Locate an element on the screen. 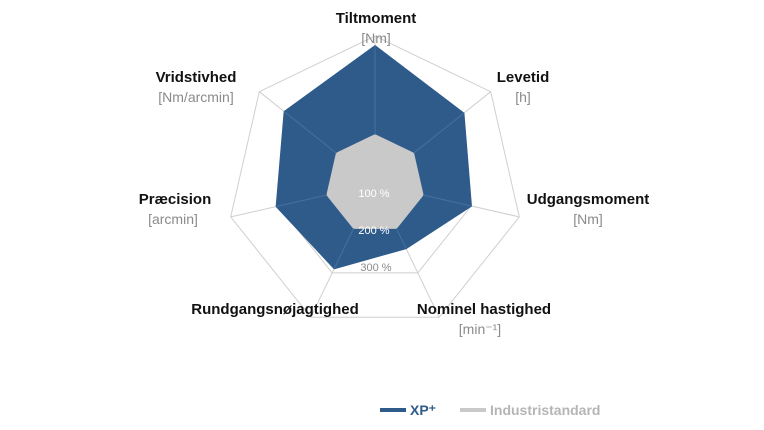  radar-series is located at coordinates (373, 157).